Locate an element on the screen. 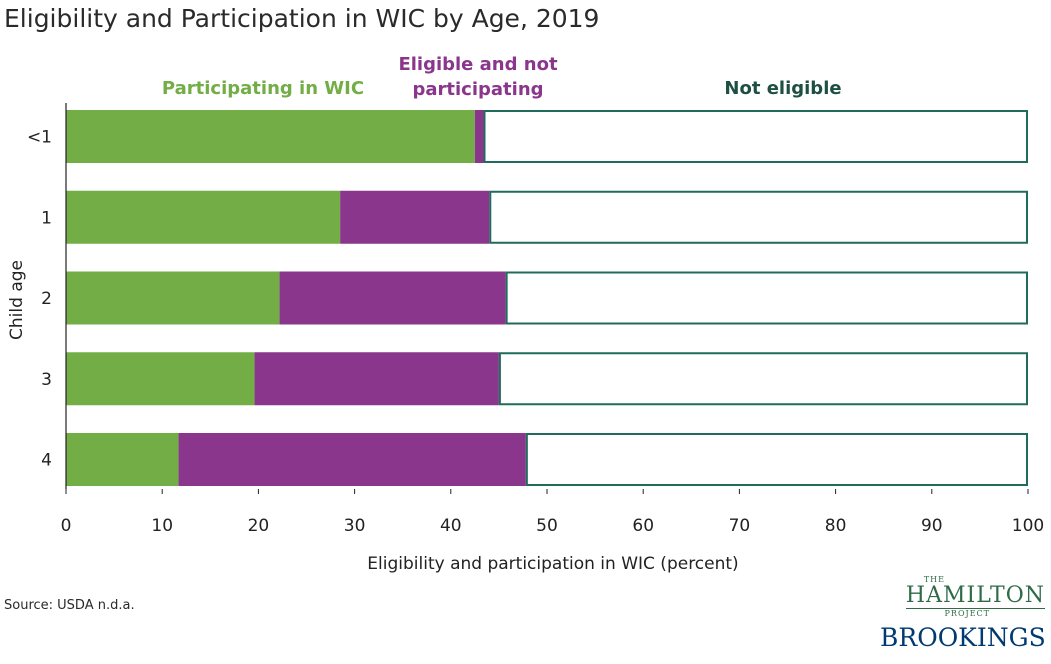 The image size is (1051, 664). x-tick-label: 10 is located at coordinates (162, 526).